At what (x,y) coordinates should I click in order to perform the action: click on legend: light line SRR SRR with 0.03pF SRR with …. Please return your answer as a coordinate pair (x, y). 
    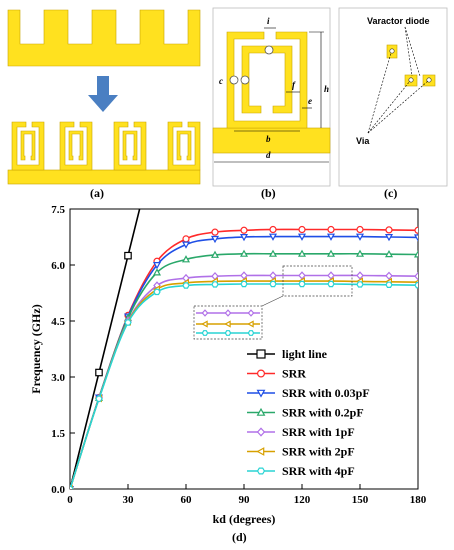
    Looking at the image, I should click on (308, 412).